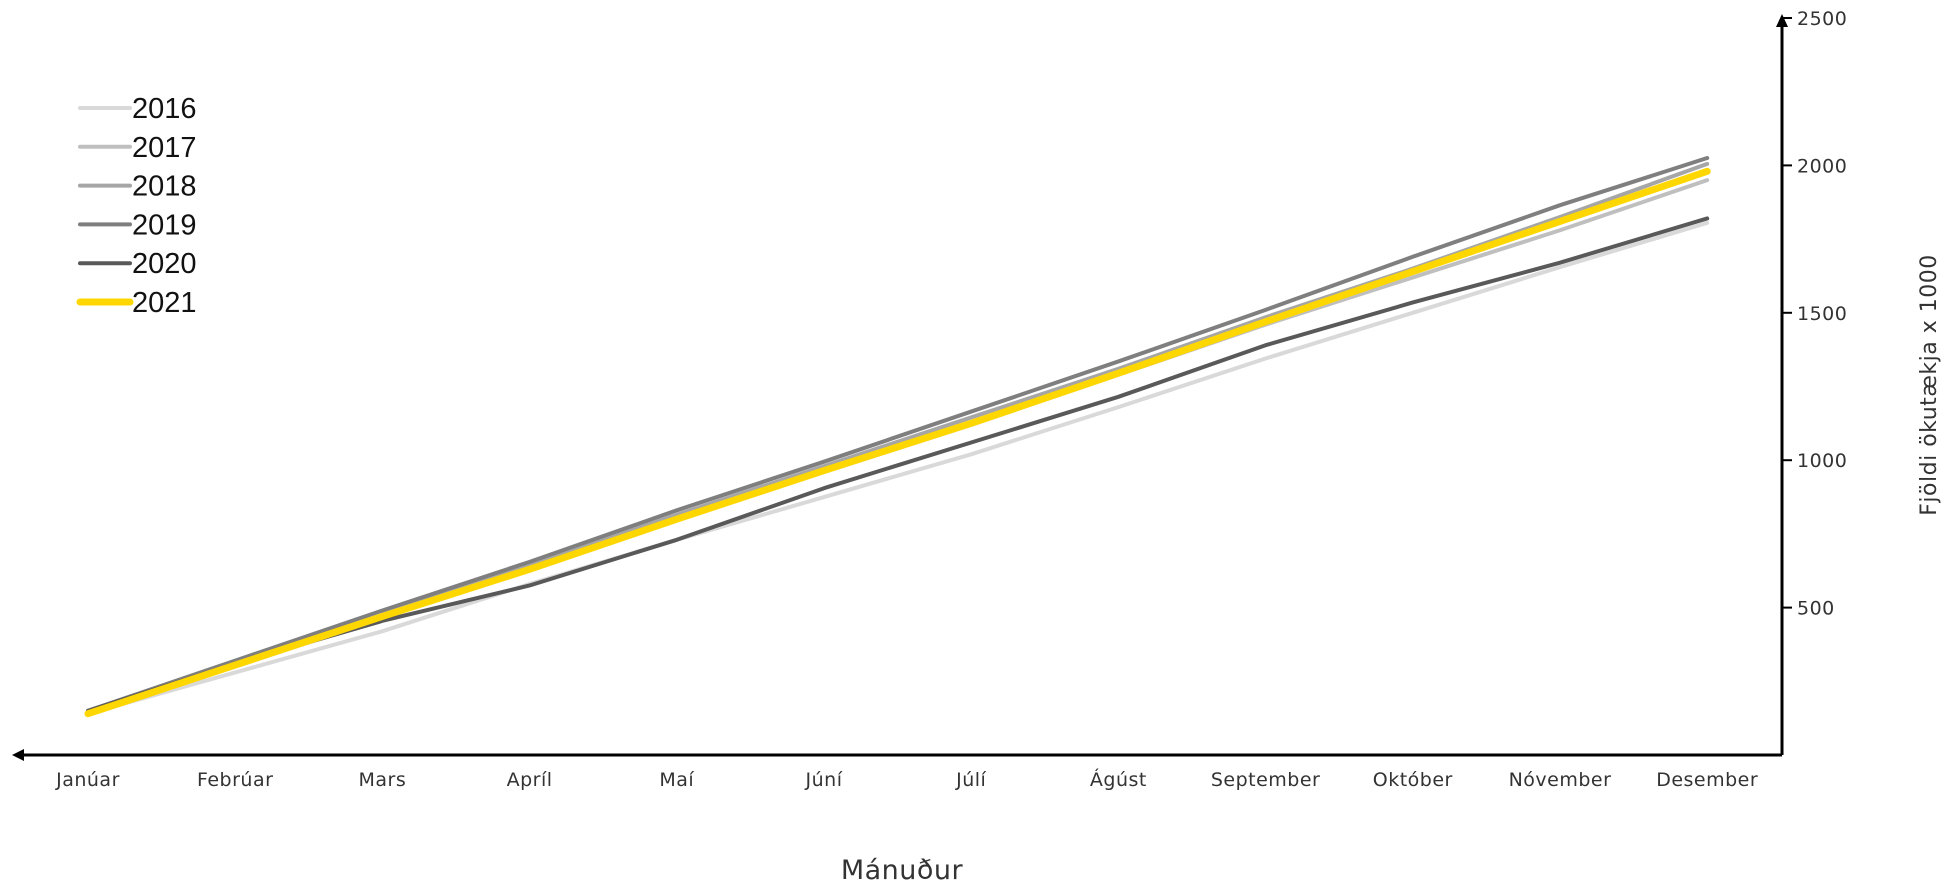  I want to click on legend-label-2018: 2018, so click(164, 187).